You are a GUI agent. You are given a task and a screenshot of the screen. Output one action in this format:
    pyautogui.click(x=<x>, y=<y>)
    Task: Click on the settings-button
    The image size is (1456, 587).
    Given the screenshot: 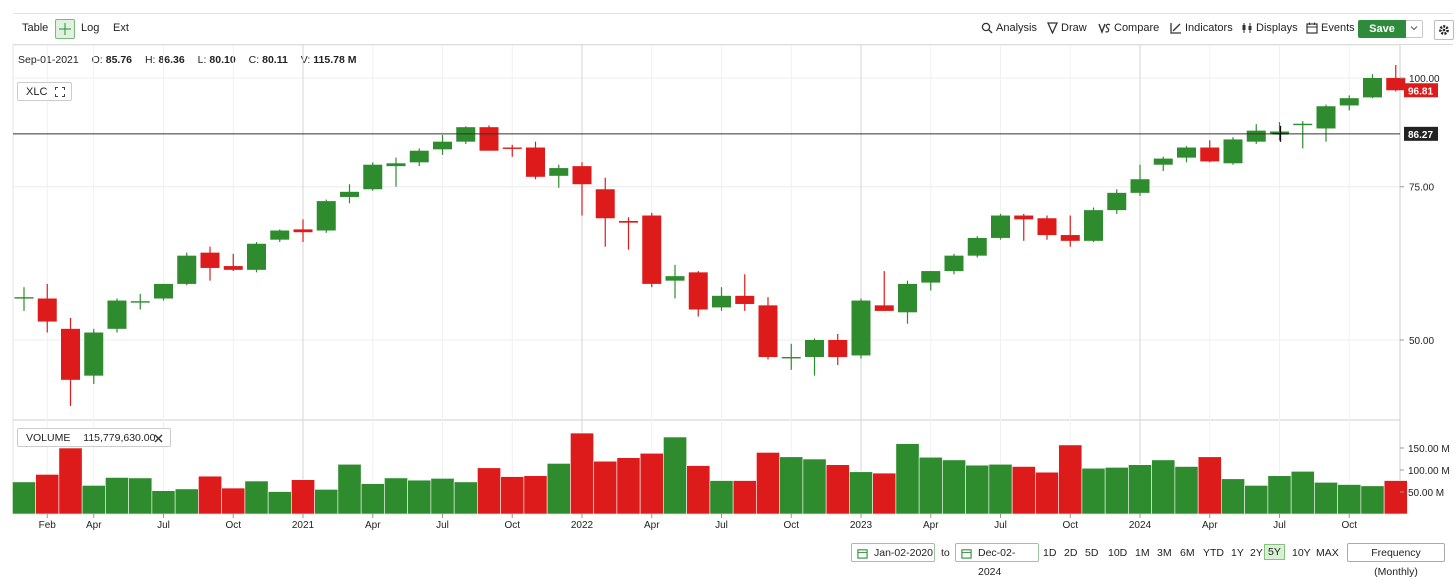 What is the action you would take?
    pyautogui.click(x=1444, y=30)
    